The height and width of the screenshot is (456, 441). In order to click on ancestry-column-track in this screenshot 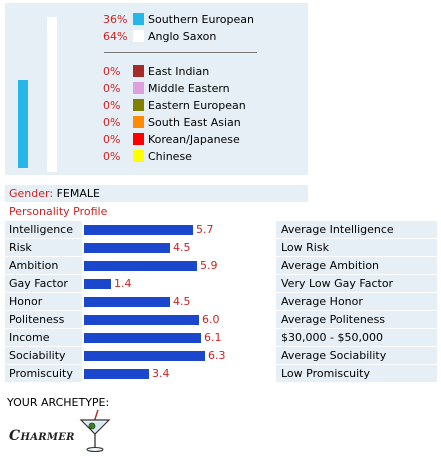, I will do `click(37, 94)`.